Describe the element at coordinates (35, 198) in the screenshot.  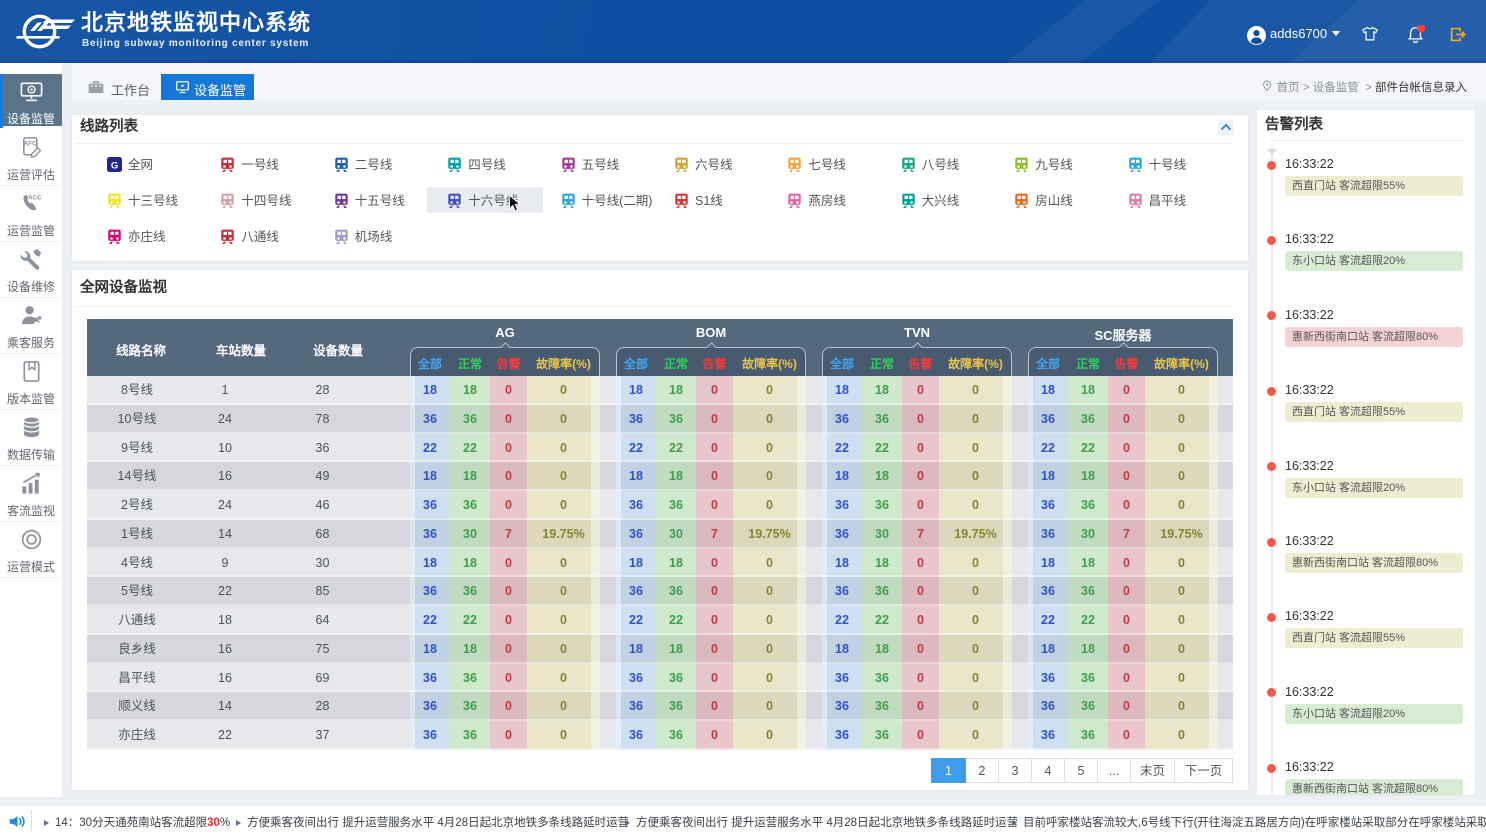
I see `svg-text: ACC` at that location.